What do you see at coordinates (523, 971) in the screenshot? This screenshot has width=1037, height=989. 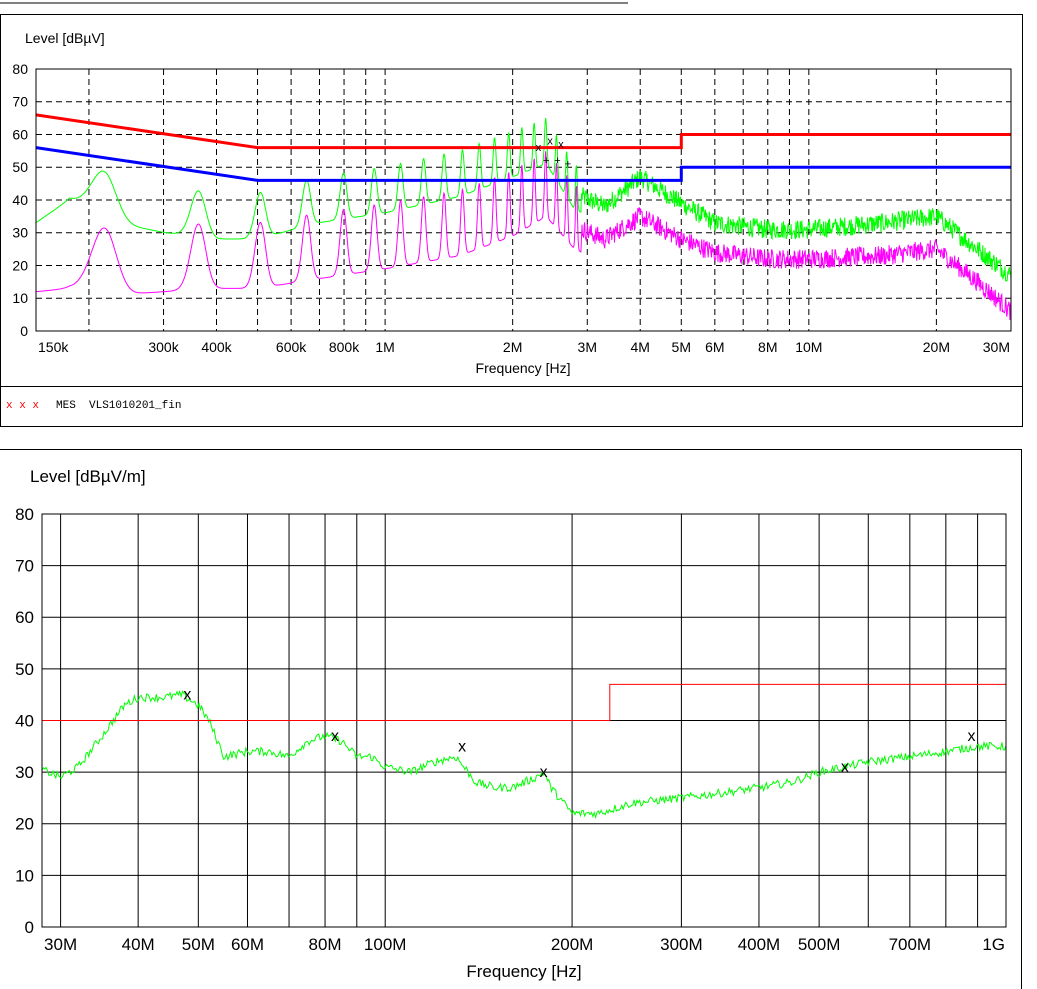 I see `chart2-xlabel: Frequency [Hz]` at bounding box center [523, 971].